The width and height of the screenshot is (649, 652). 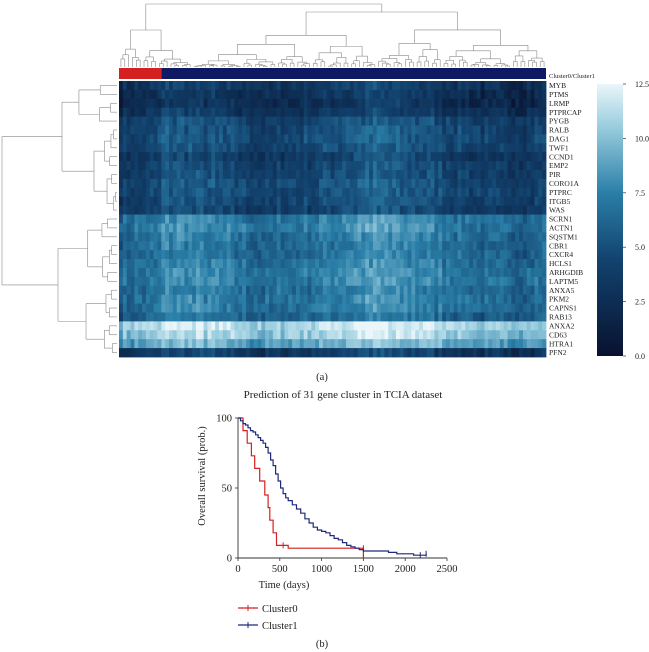 I want to click on gene-label: EMP2, so click(x=558, y=165).